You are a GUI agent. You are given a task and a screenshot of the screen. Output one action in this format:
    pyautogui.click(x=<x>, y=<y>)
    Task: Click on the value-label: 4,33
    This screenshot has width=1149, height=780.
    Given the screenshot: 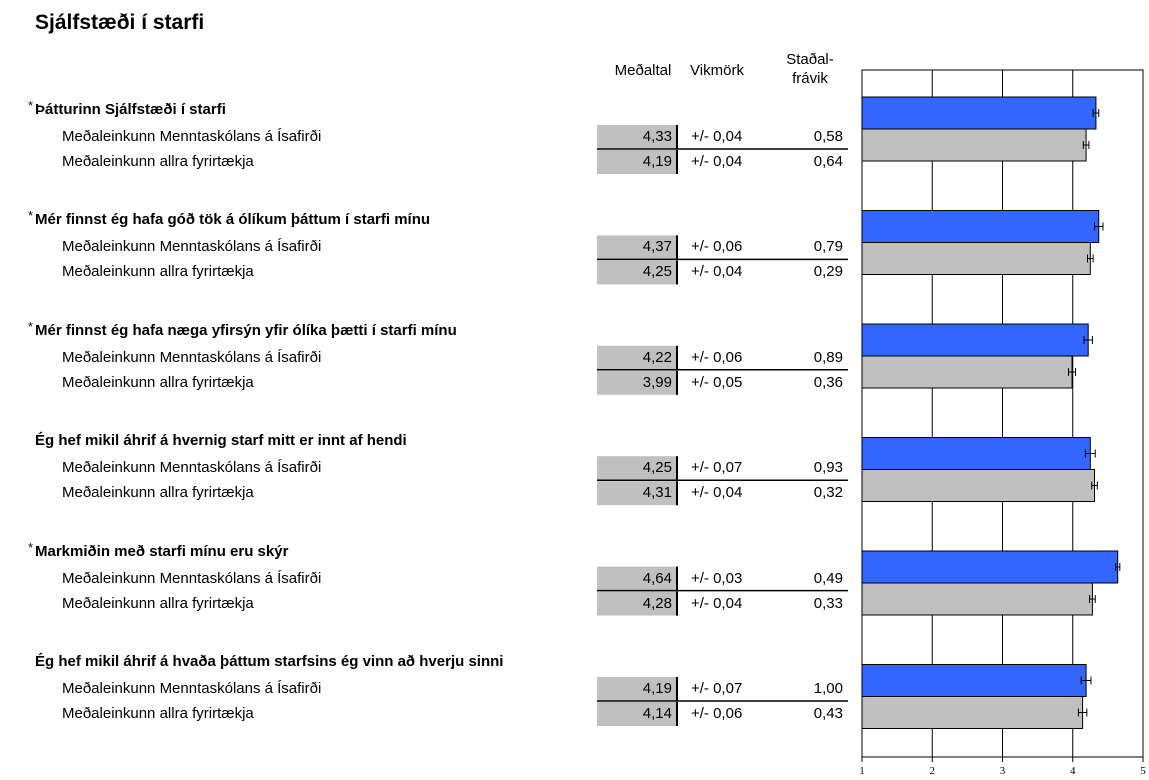 What is the action you would take?
    pyautogui.click(x=657, y=136)
    